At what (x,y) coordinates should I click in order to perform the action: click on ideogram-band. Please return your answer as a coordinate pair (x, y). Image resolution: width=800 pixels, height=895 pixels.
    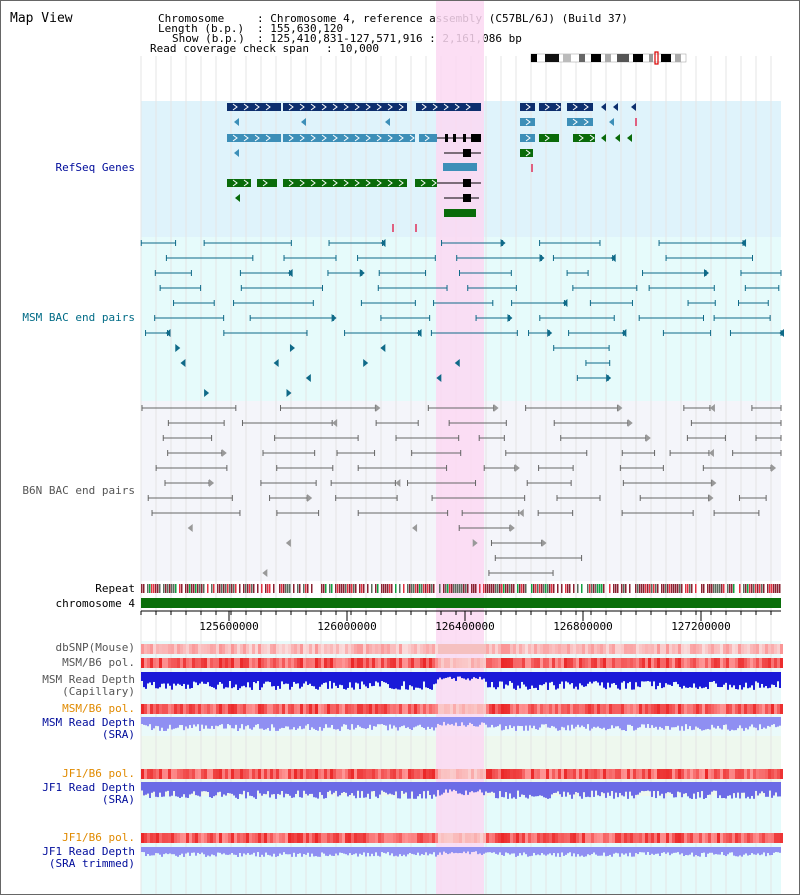
    Looking at the image, I should click on (623, 58).